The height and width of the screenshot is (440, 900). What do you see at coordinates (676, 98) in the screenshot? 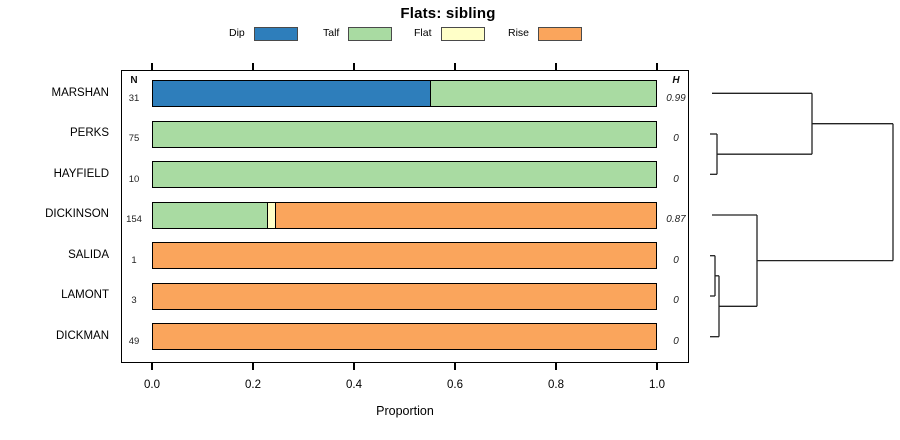
I see `row-h-value: 0.99` at bounding box center [676, 98].